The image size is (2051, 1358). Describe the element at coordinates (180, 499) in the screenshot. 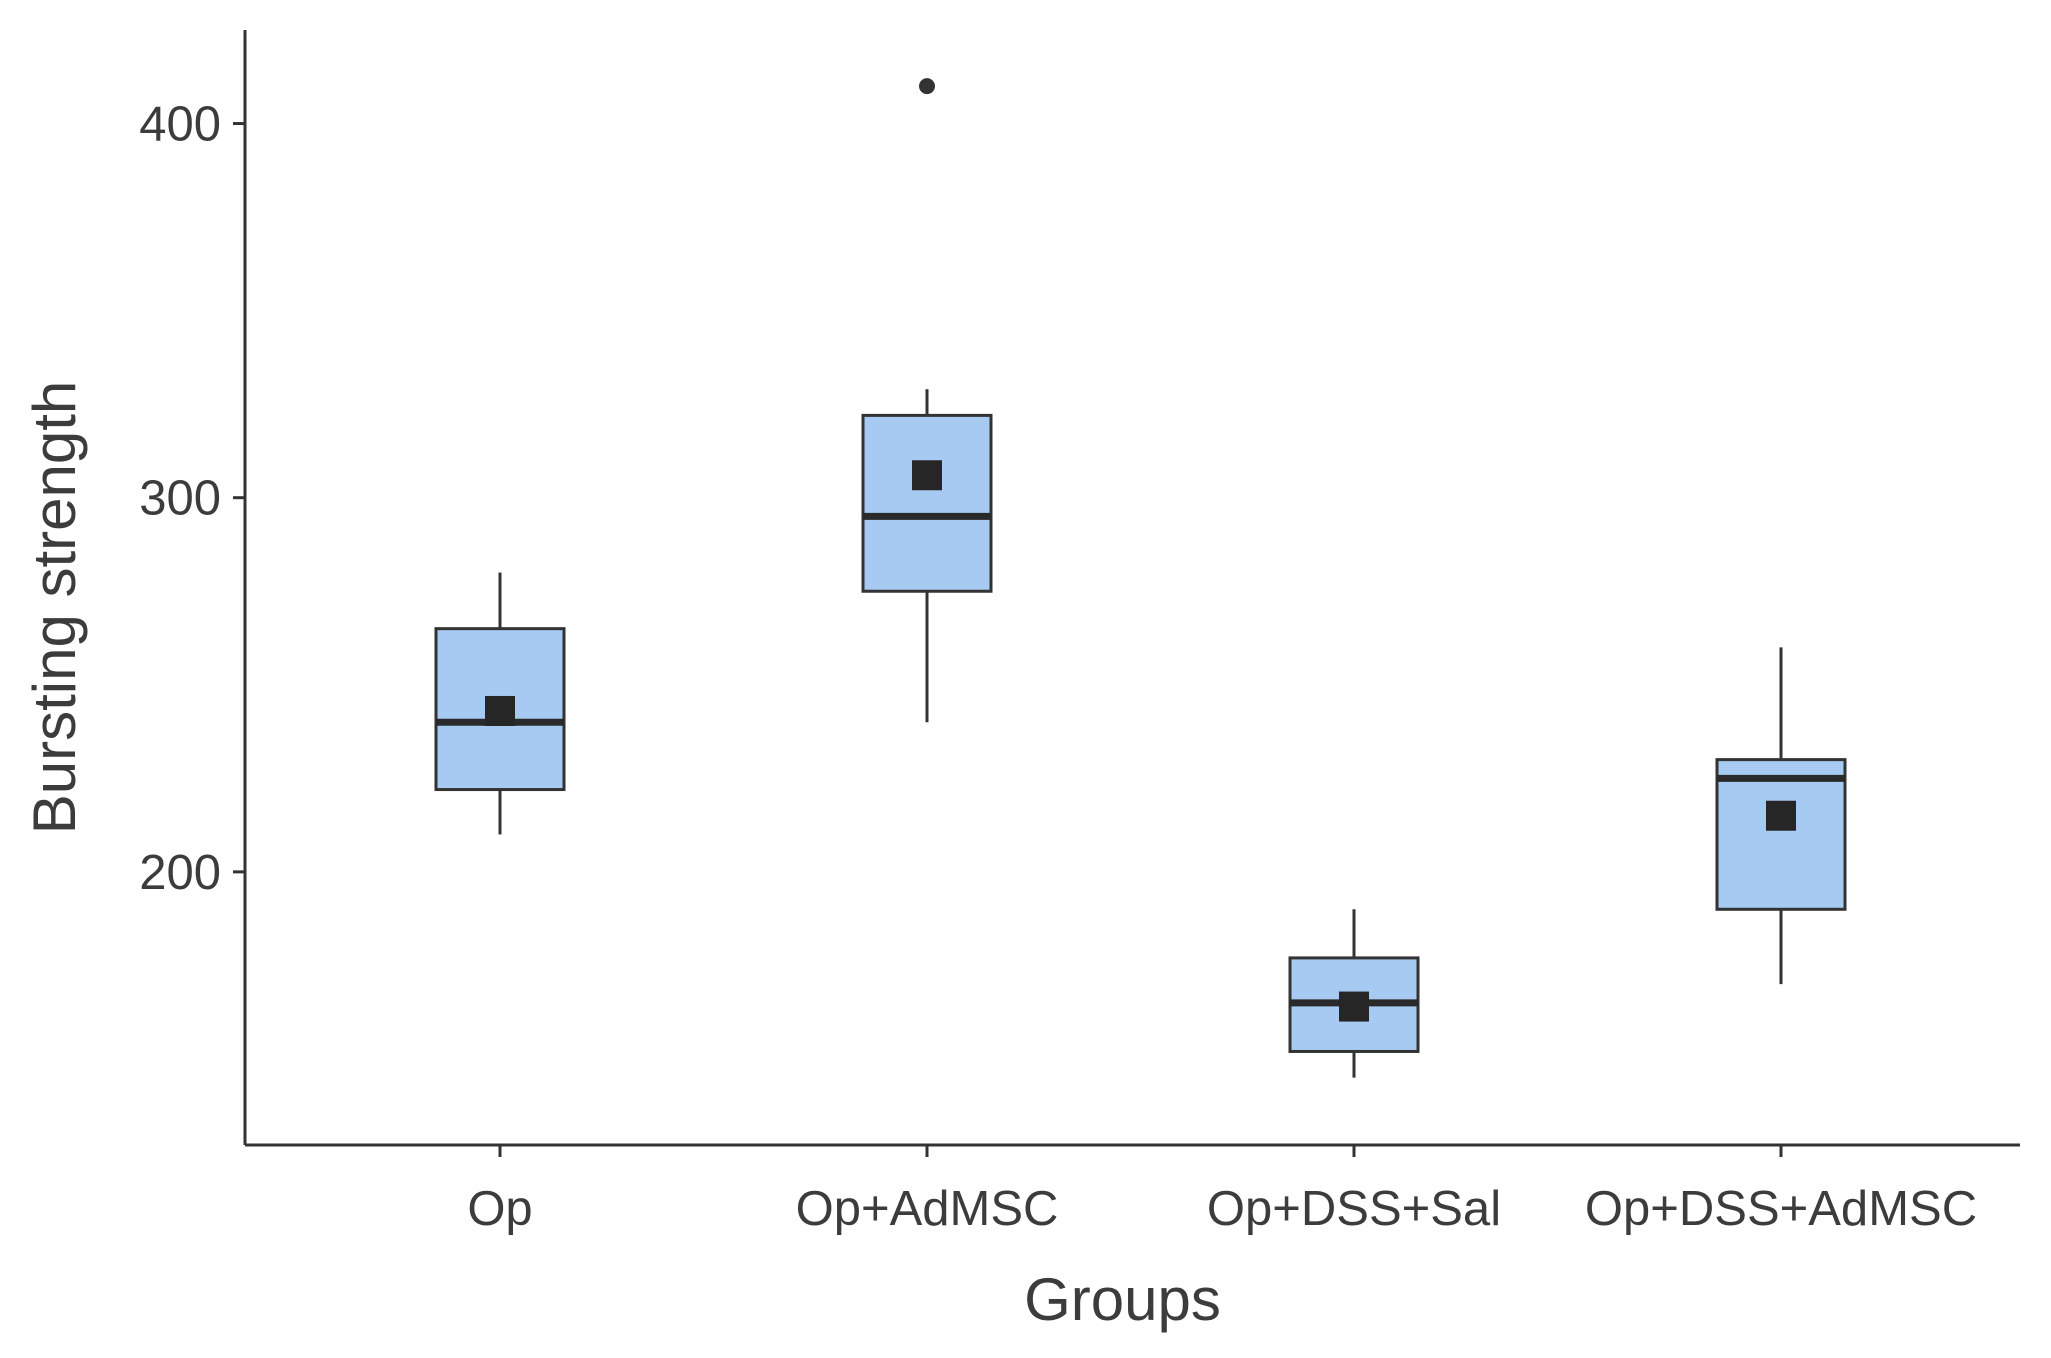

I see `y-tick-label: 300` at that location.